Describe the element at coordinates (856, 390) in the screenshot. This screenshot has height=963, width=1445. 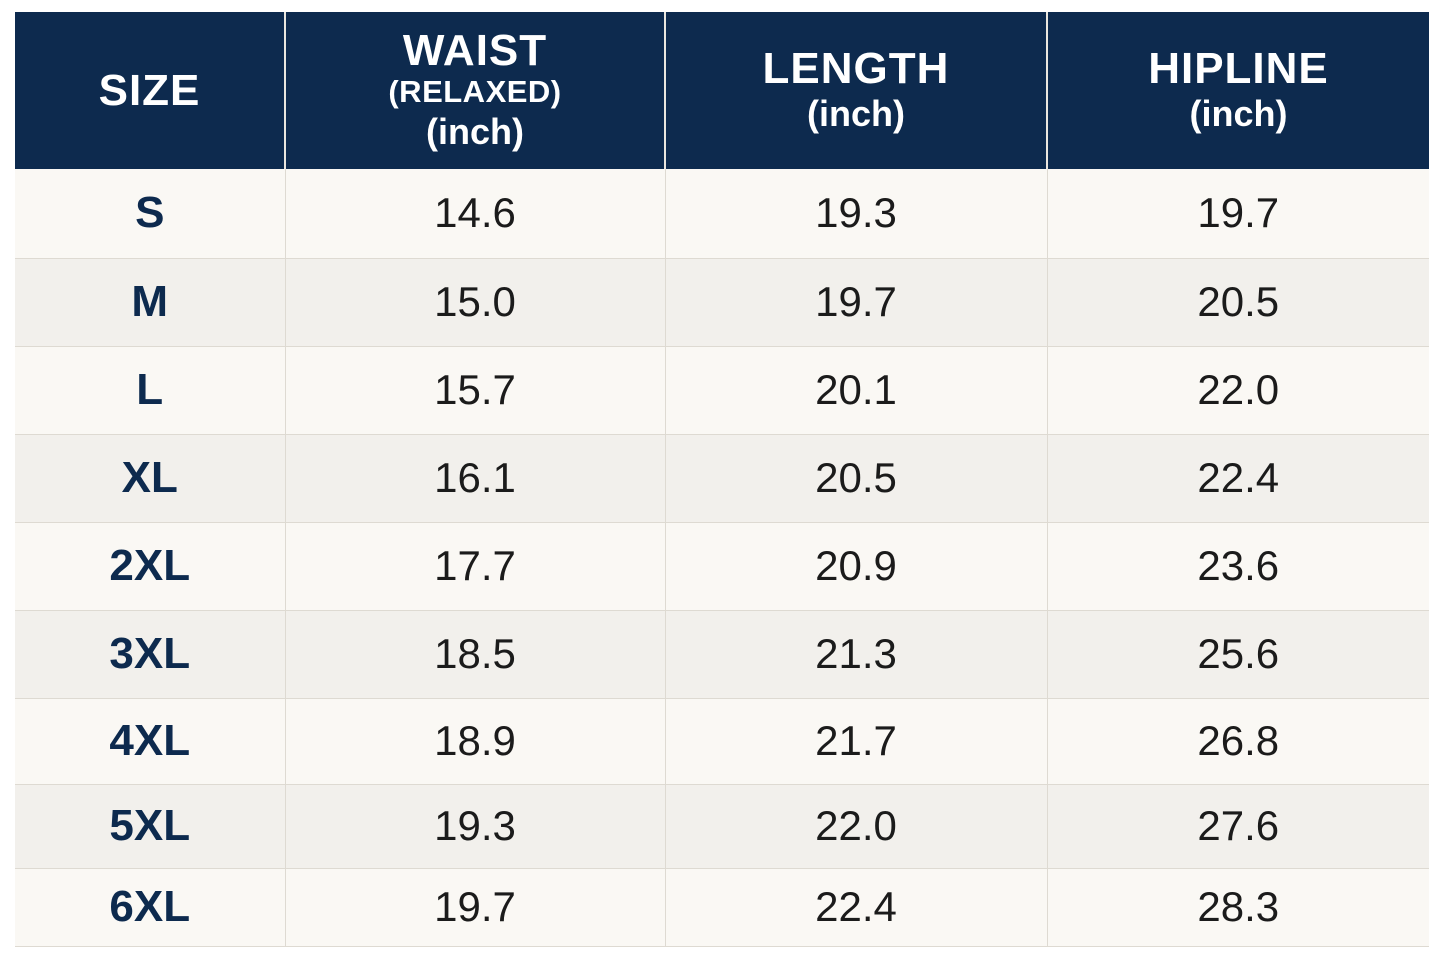
I see `length-cell: 20.1` at that location.